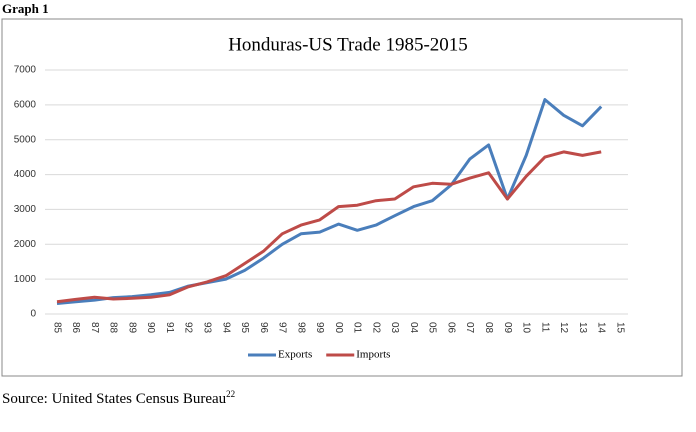 This screenshot has height=432, width=696. Describe the element at coordinates (413, 328) in the screenshot. I see `x-tick-label: 04` at that location.